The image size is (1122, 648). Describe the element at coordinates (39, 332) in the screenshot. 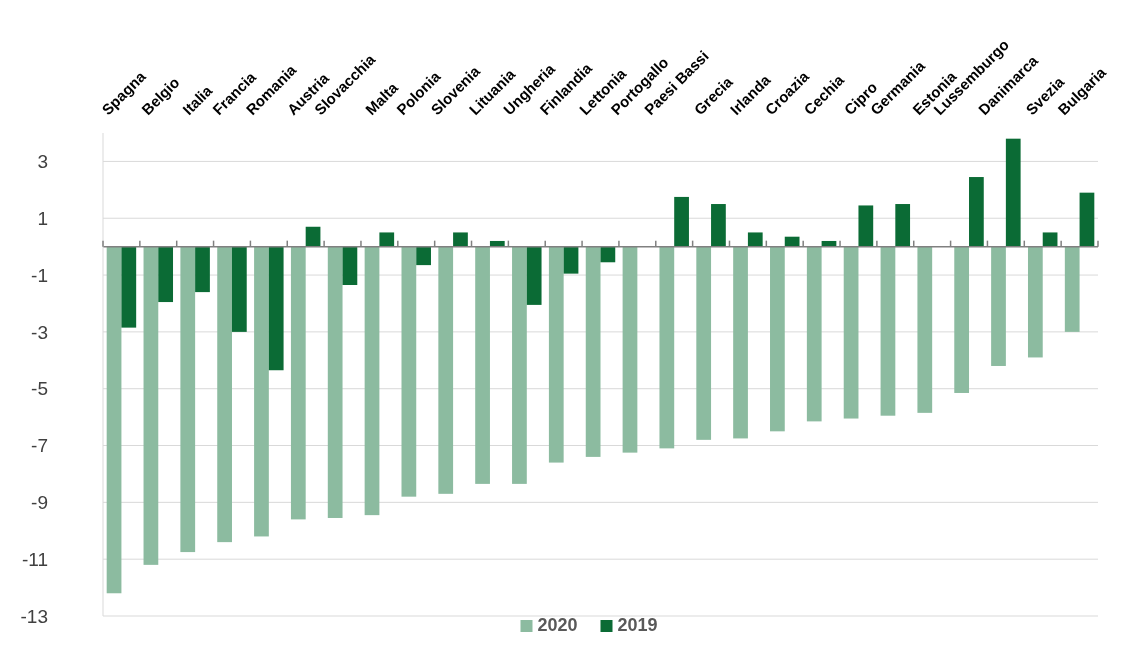

I see `y-tick-label: -3` at that location.